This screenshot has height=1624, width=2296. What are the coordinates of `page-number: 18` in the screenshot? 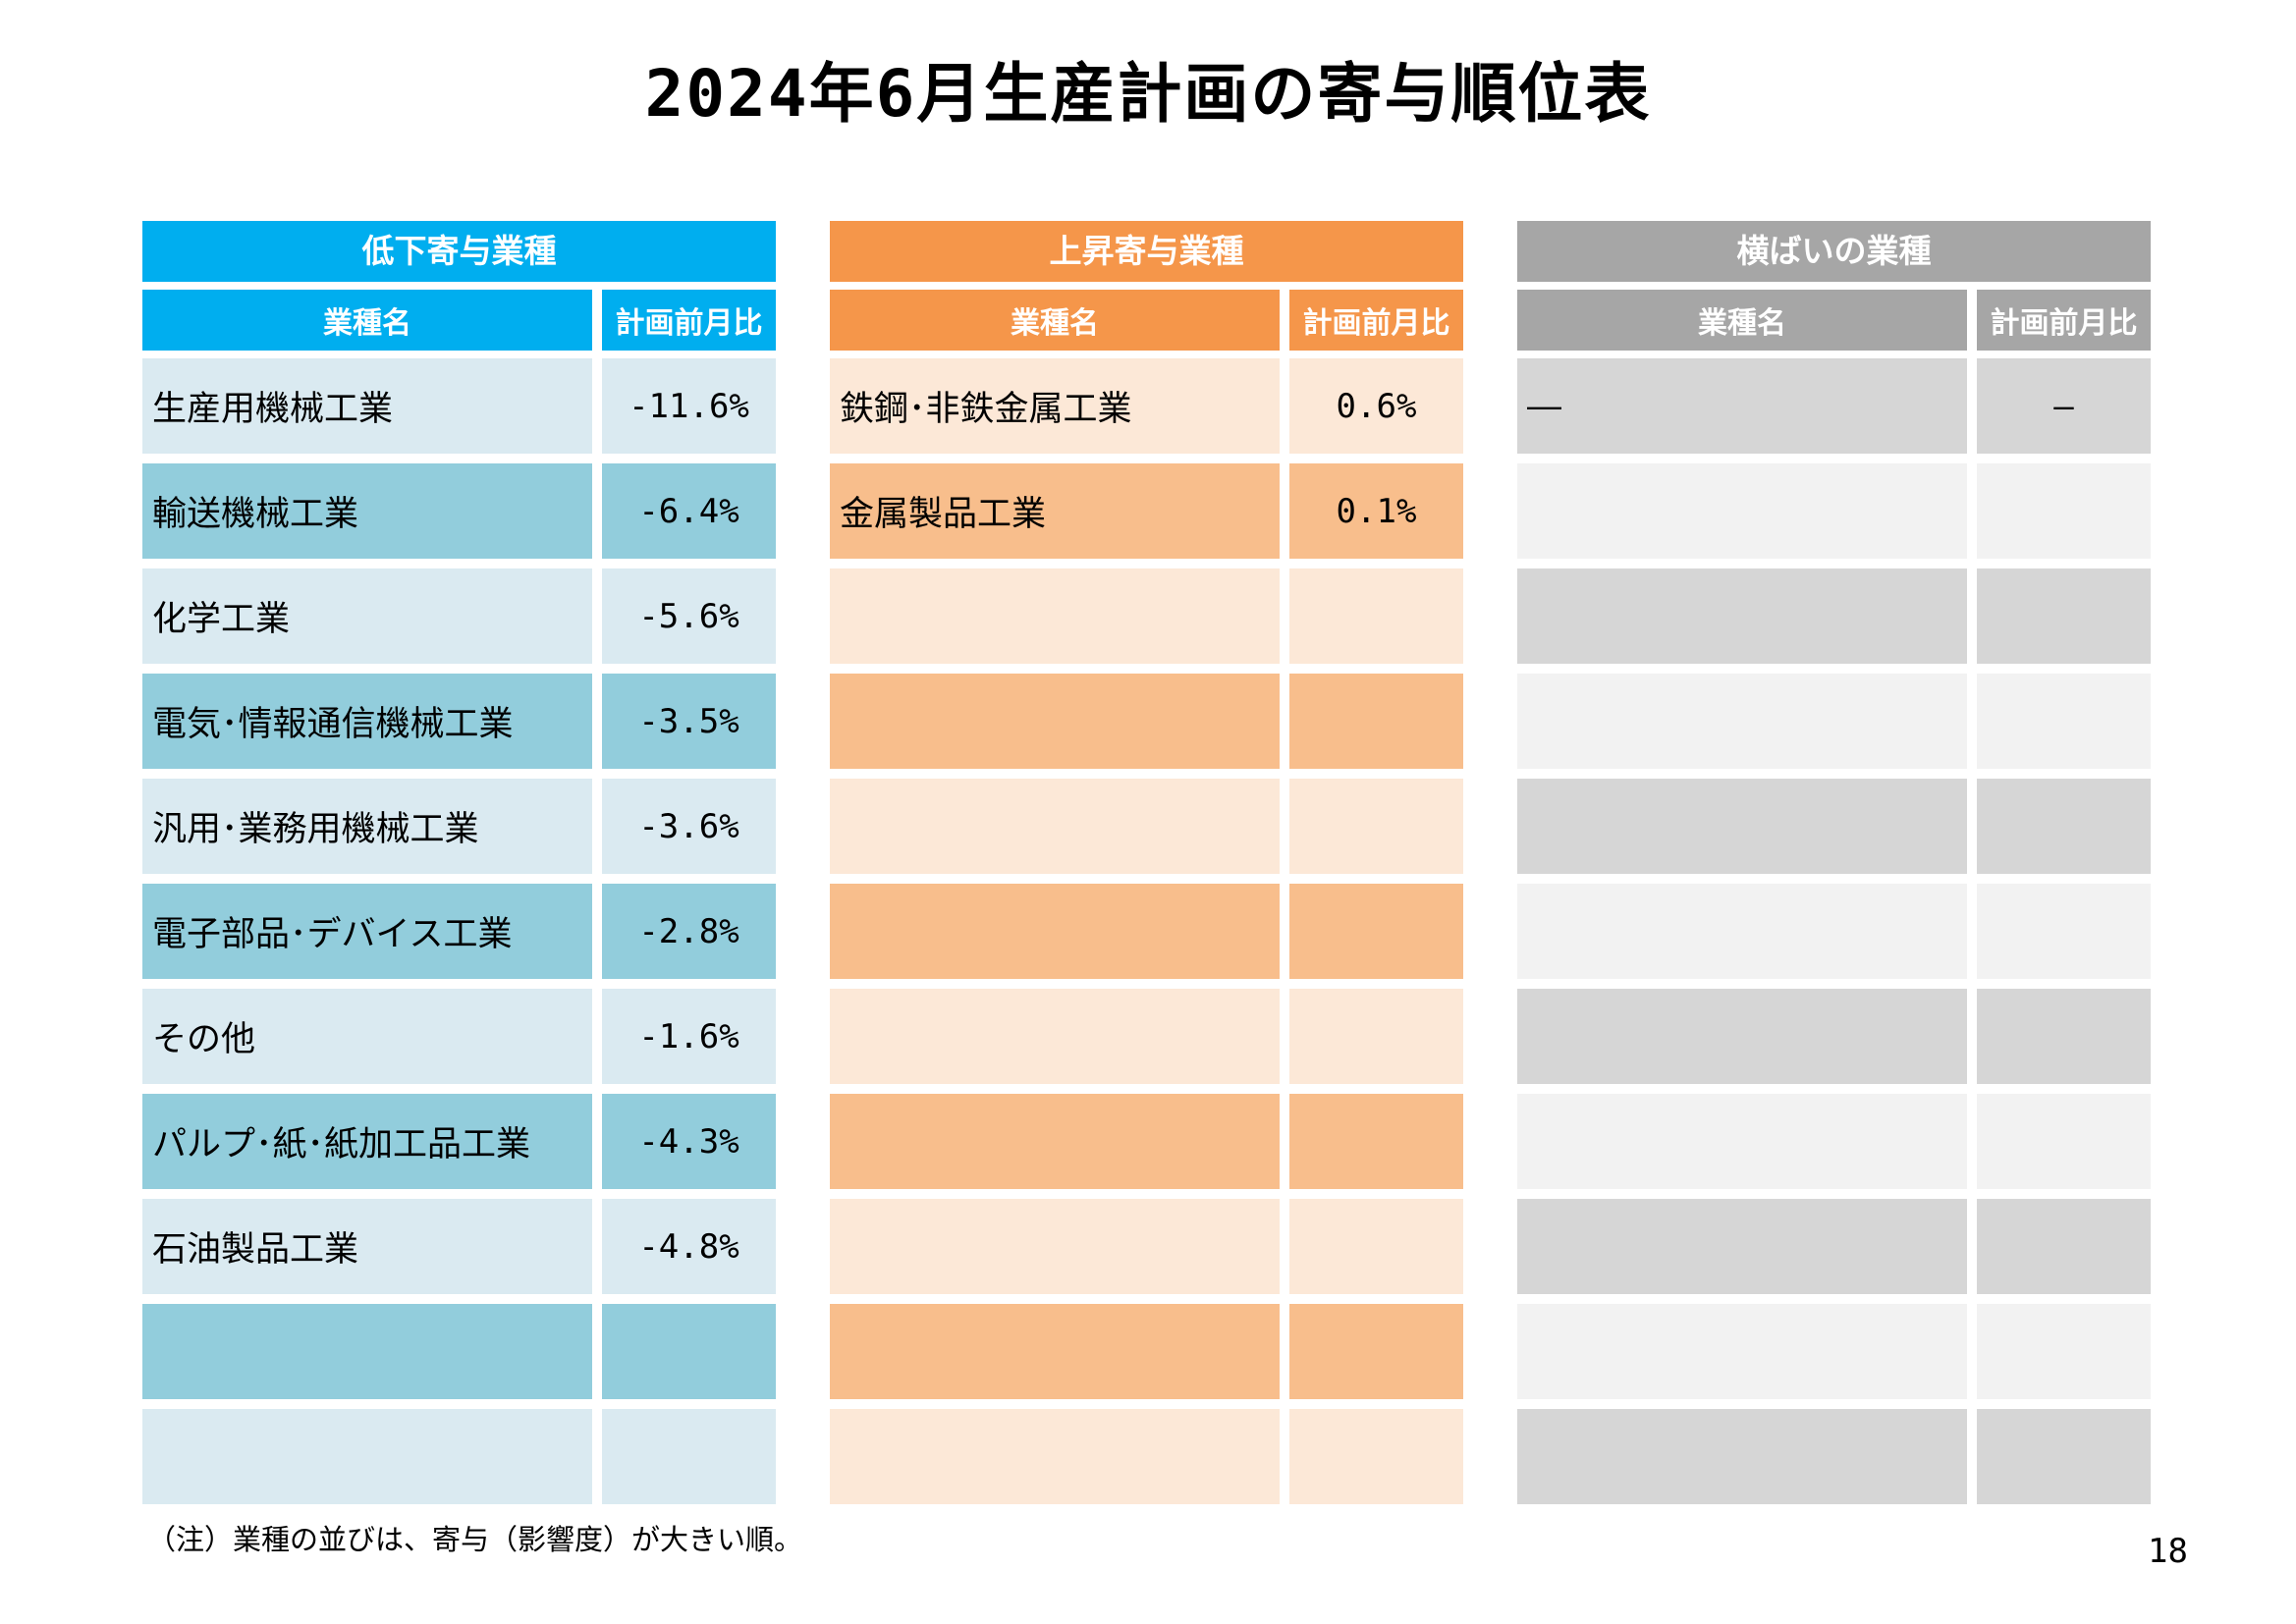 It's located at (2168, 1551).